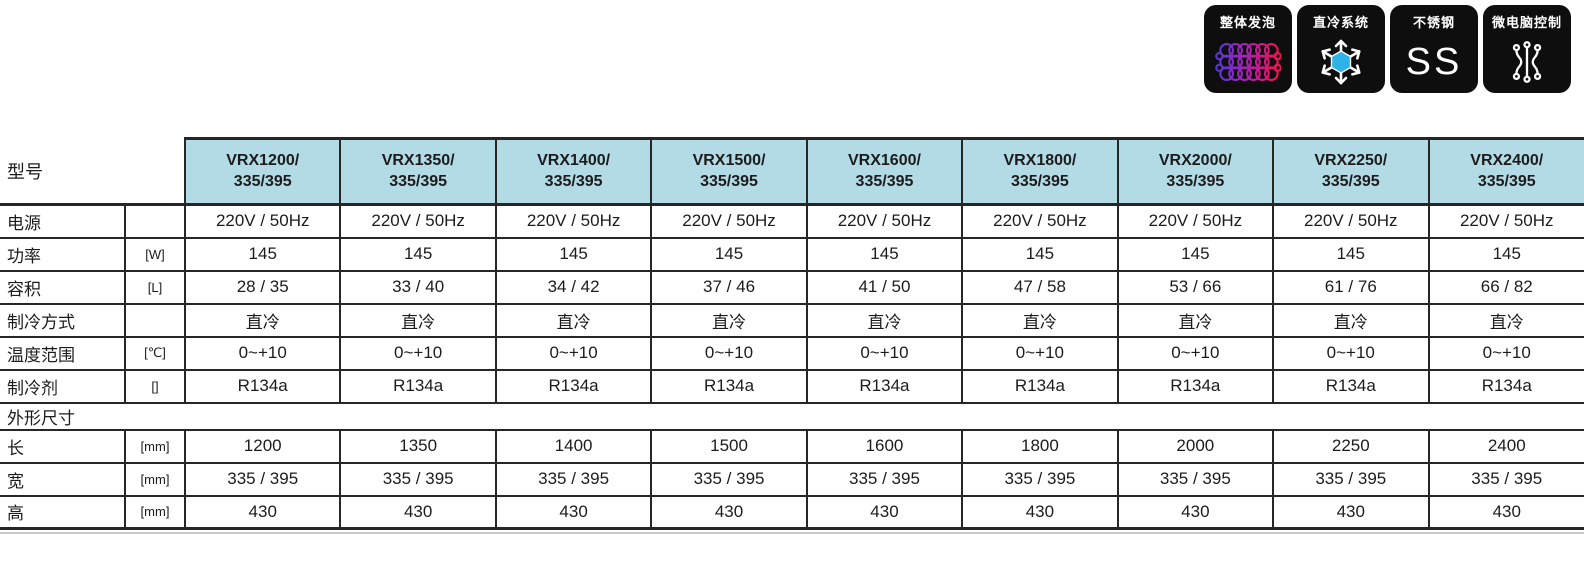  I want to click on badge-label: 整体发泡, so click(1247, 22).